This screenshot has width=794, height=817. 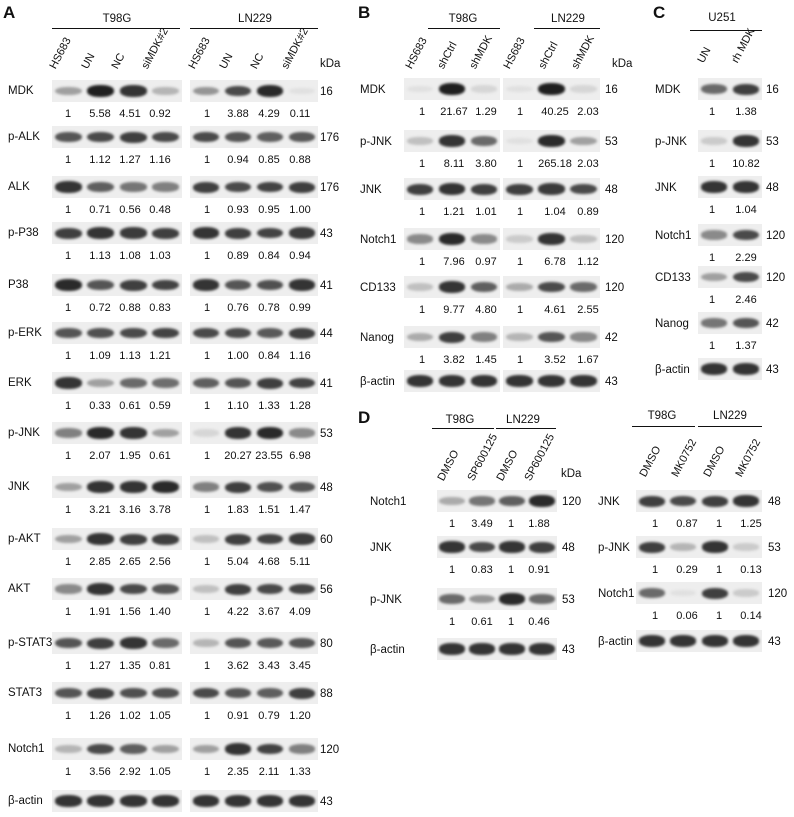 What do you see at coordinates (300, 510) in the screenshot?
I see `quant-value: 1.47` at bounding box center [300, 510].